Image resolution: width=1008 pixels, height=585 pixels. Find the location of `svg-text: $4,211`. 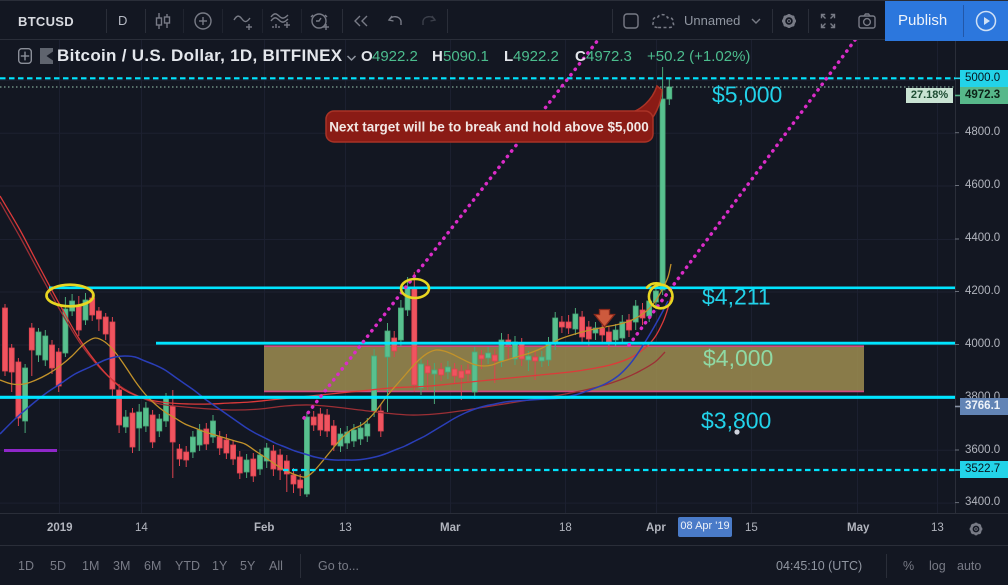

svg-text: $4,211 is located at coordinates (736, 297).